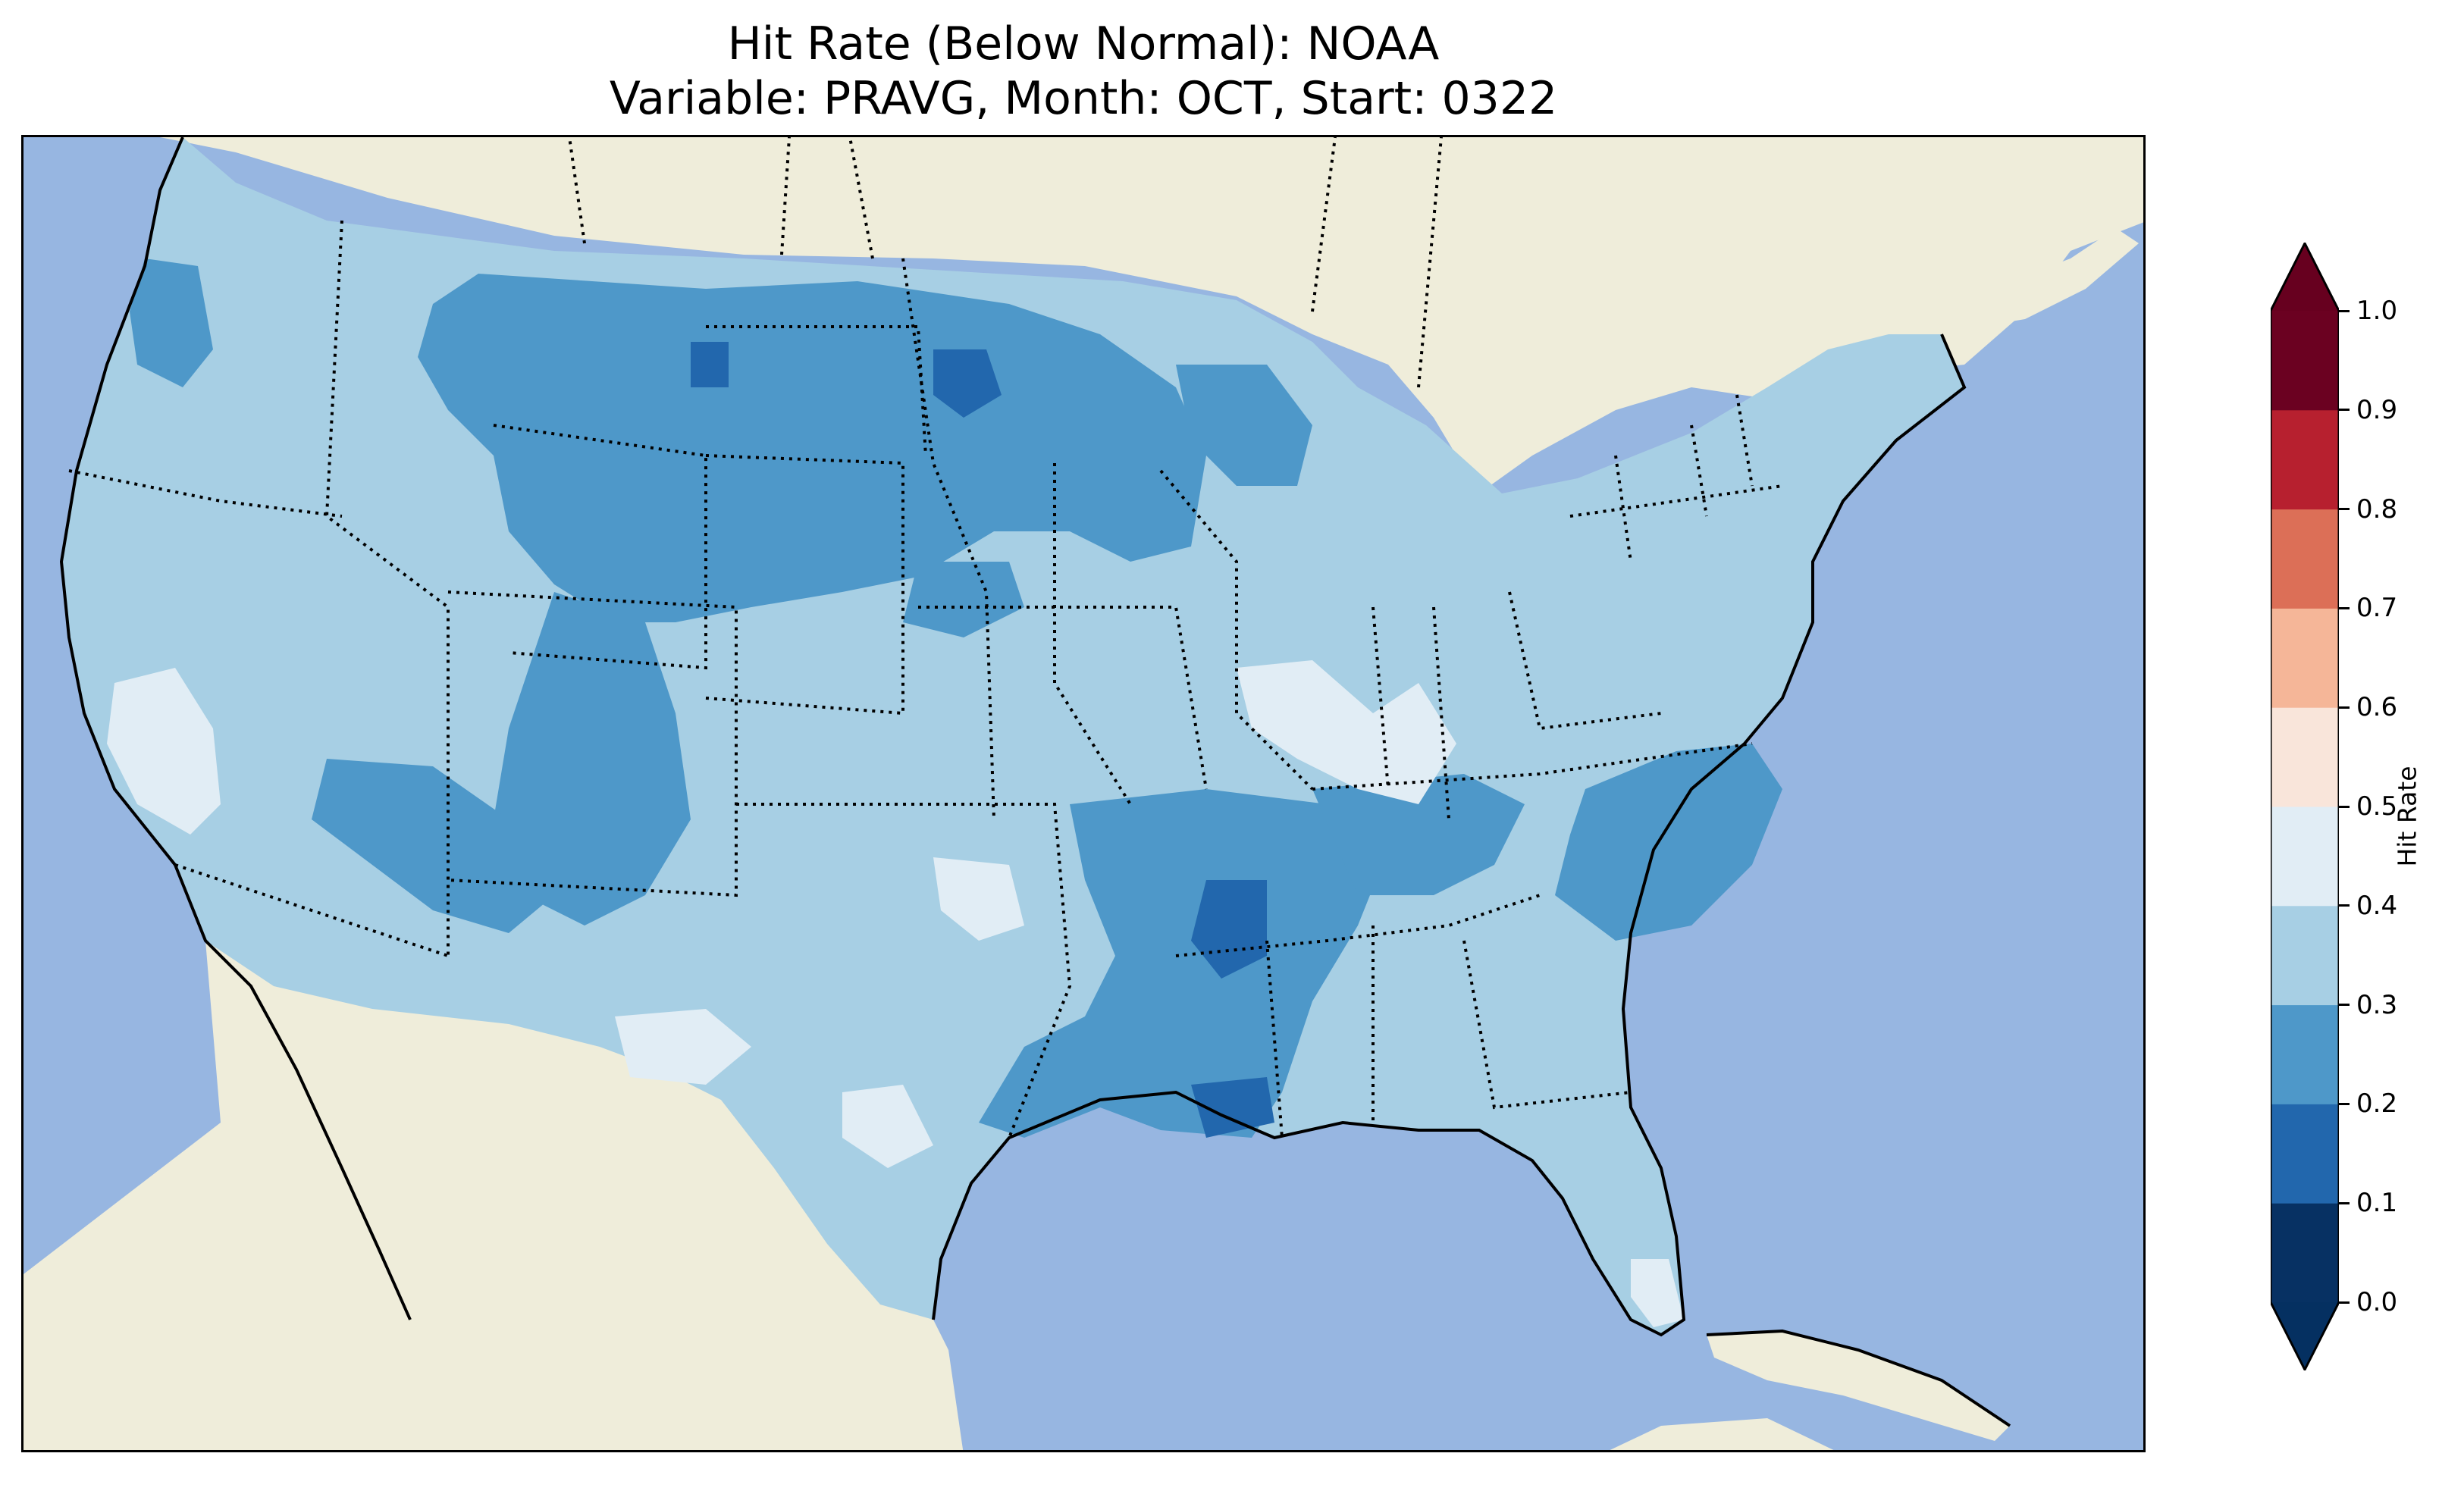 The image size is (2464, 1494). I want to click on region-west-texas, so click(683, 1047).